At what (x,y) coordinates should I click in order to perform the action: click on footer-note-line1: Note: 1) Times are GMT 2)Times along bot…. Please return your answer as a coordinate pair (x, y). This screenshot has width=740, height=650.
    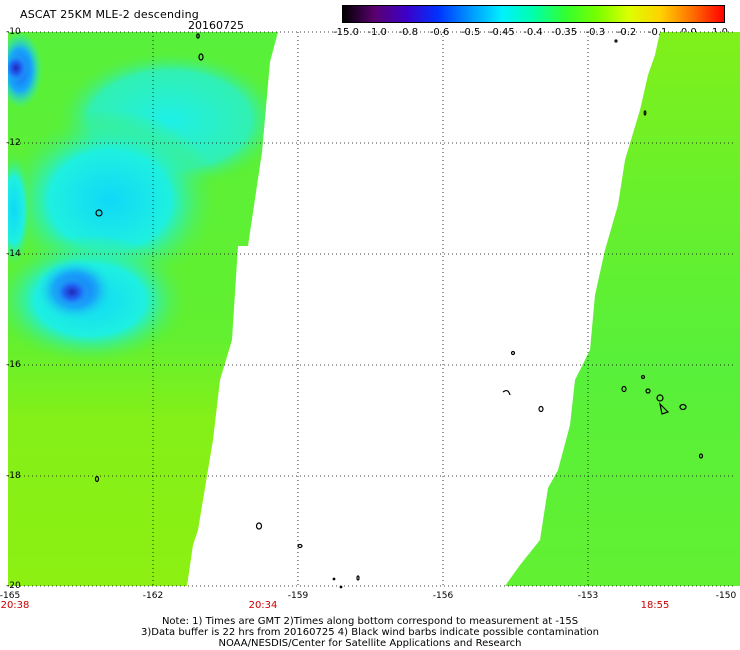
    Looking at the image, I should click on (370, 621).